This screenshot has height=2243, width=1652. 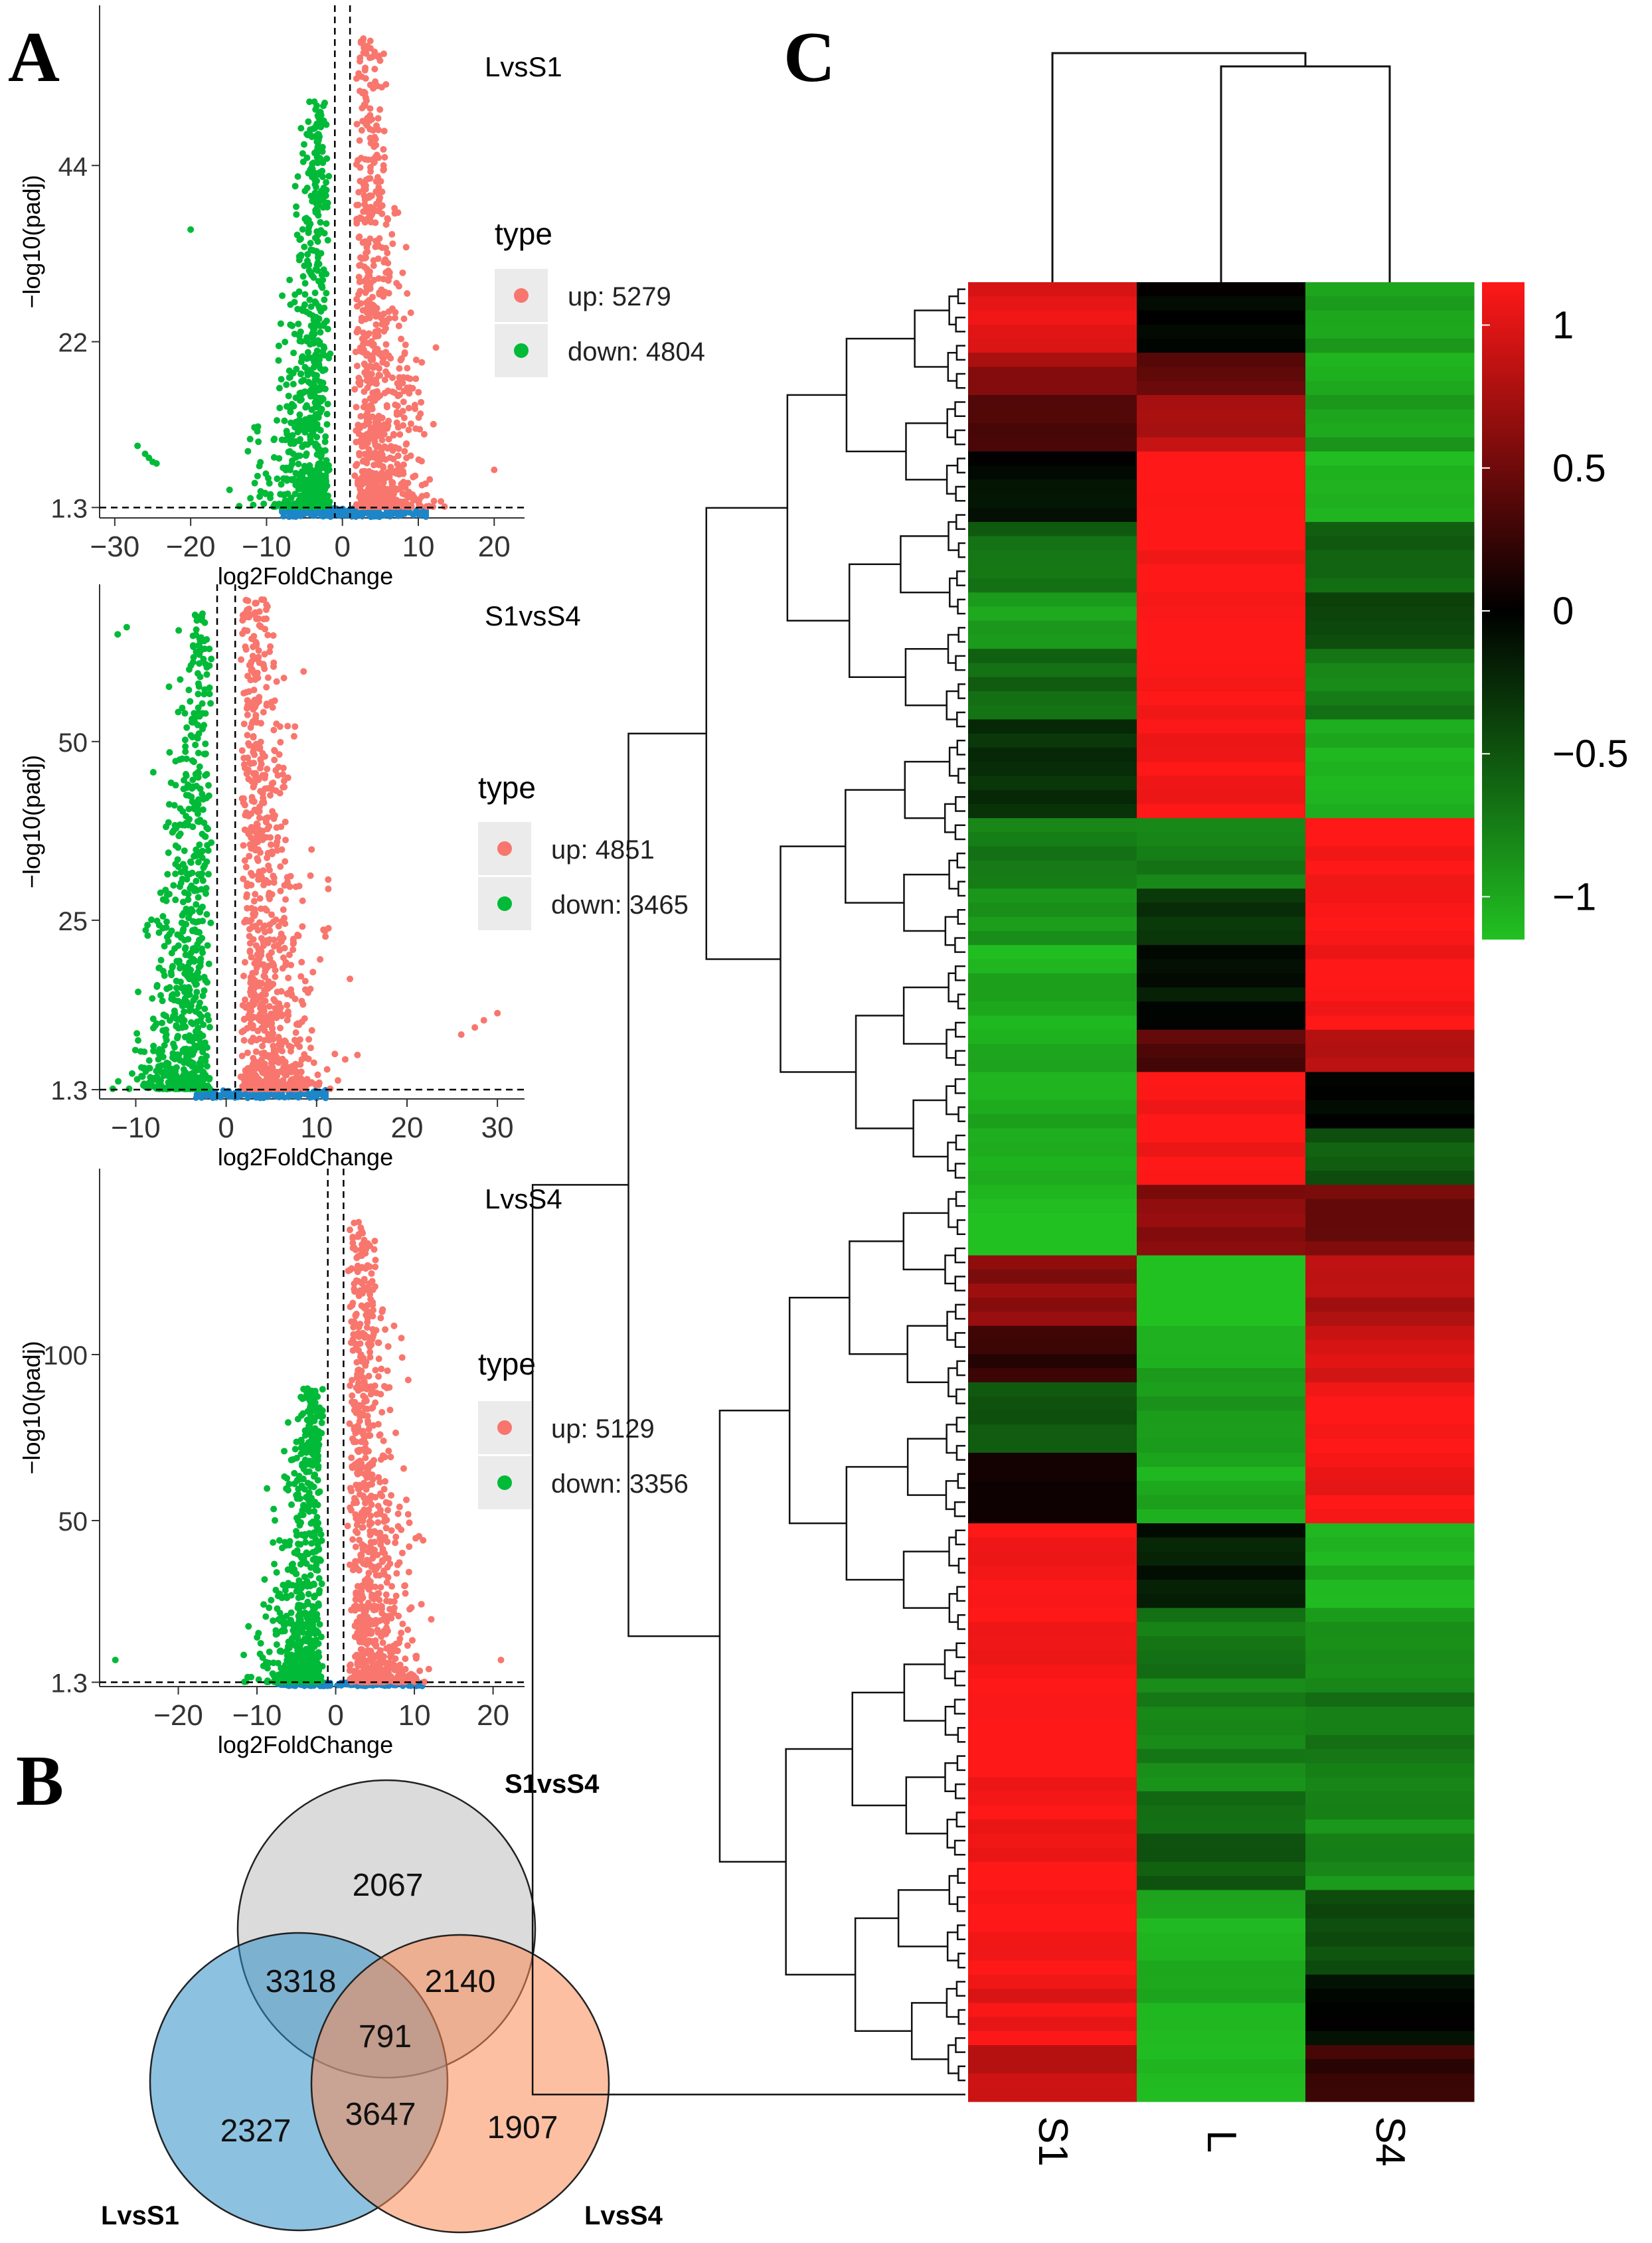 I want to click on y-tick-label: 25, so click(x=73, y=921).